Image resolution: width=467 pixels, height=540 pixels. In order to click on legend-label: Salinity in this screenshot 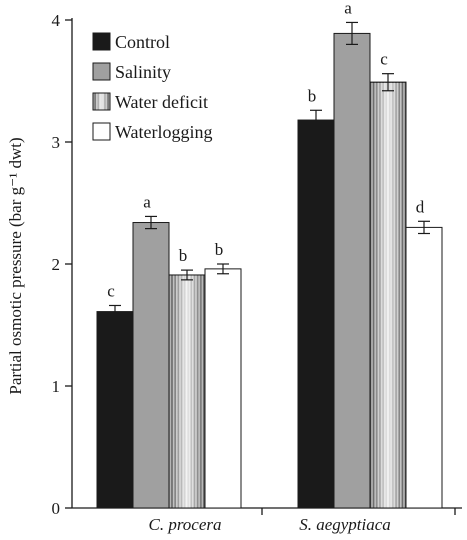, I will do `click(143, 72)`.